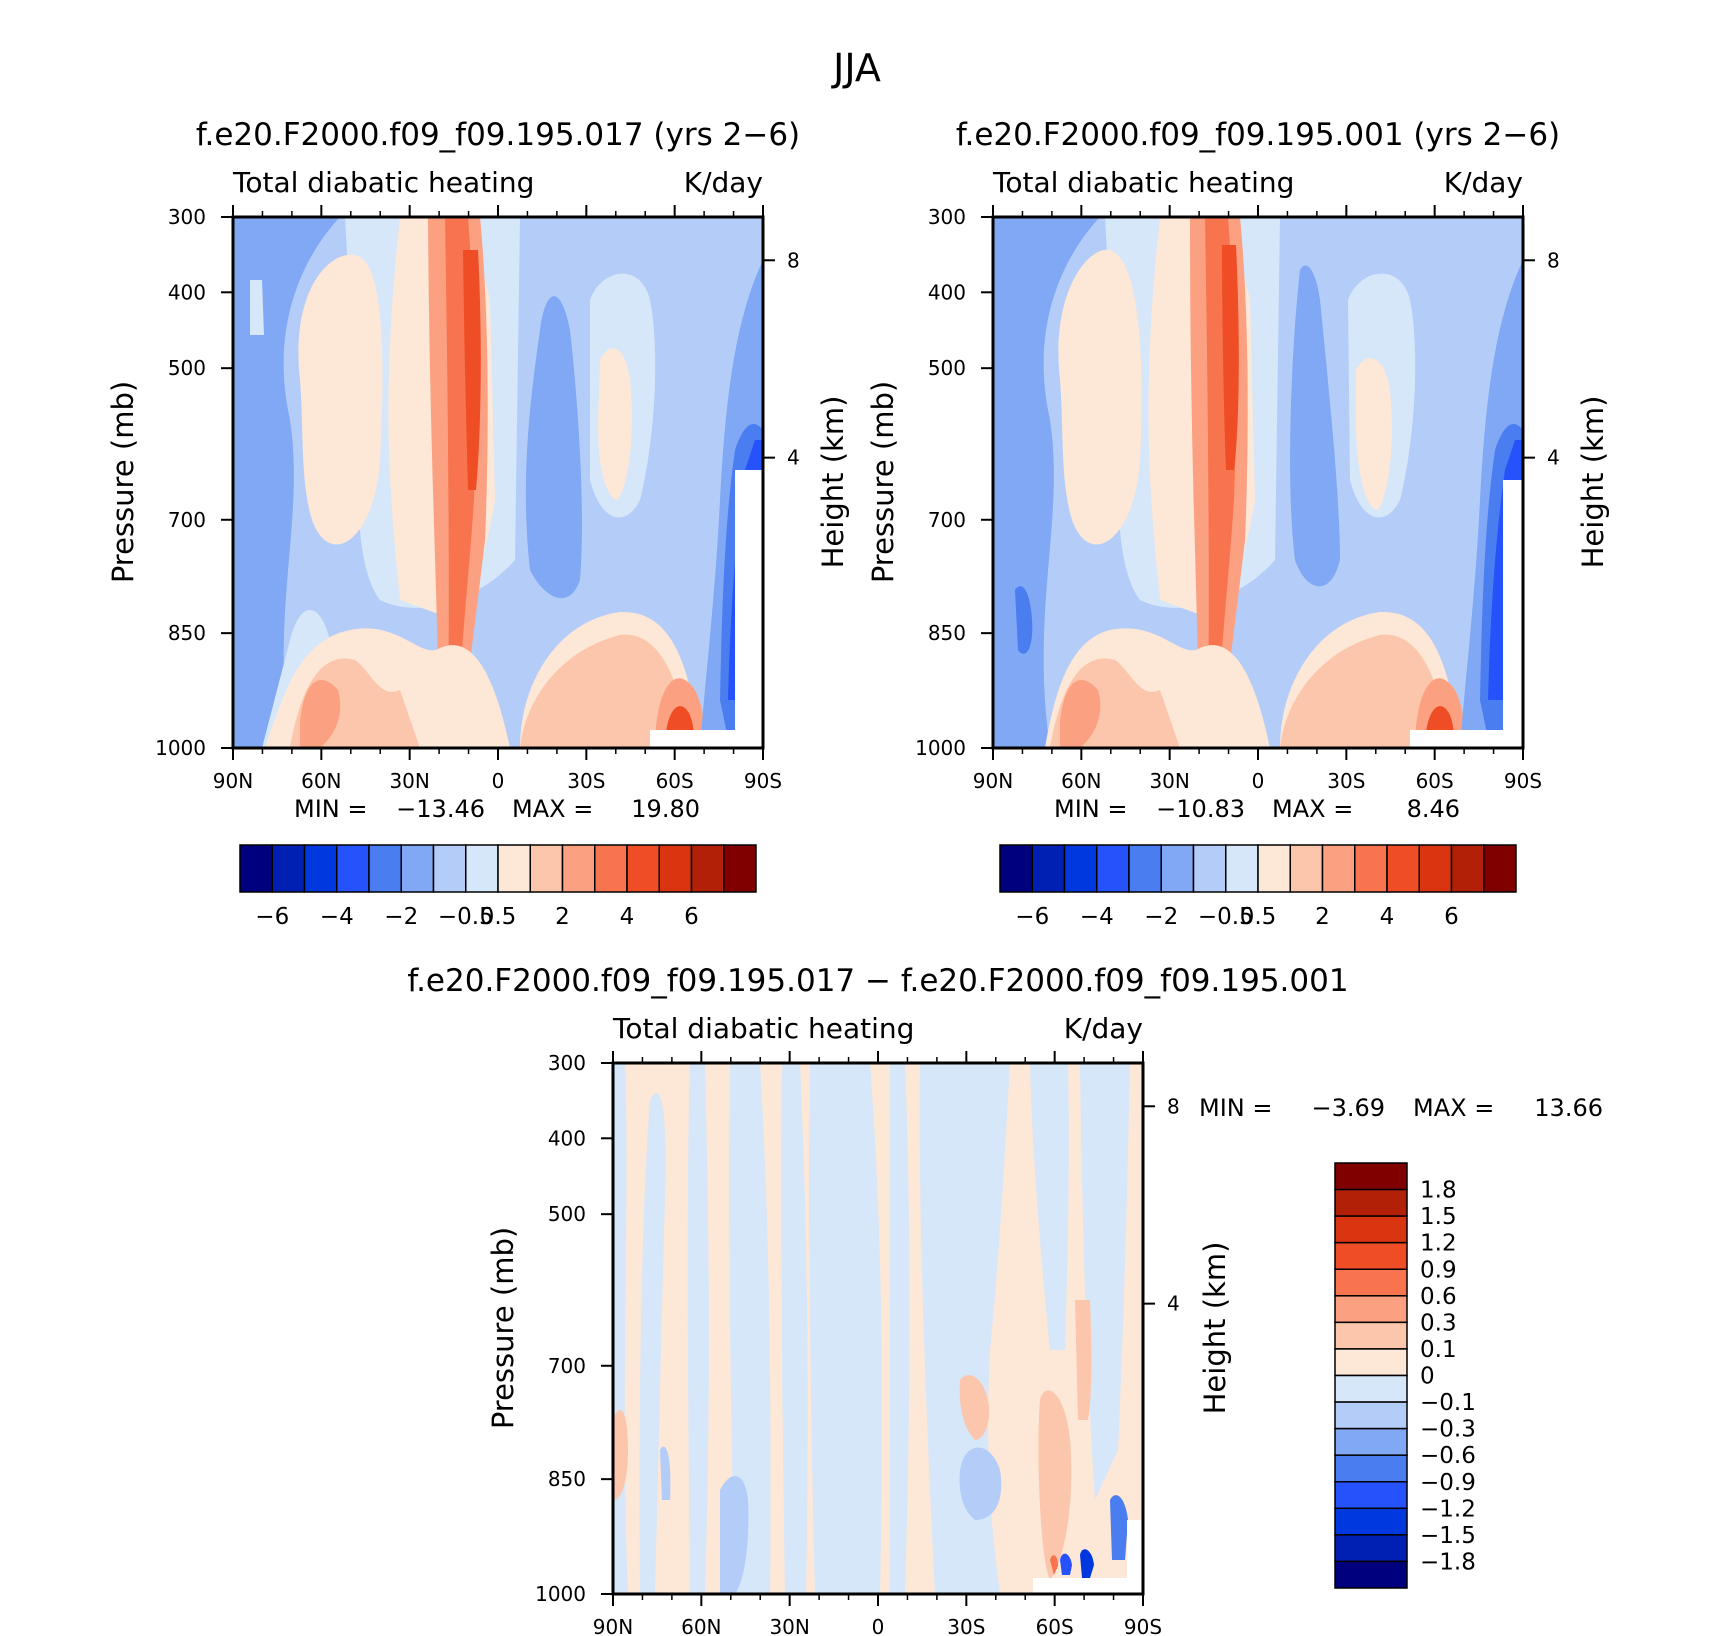 The height and width of the screenshot is (1636, 1710). I want to click on panel-a-ytick-label: 1000, so click(180, 748).